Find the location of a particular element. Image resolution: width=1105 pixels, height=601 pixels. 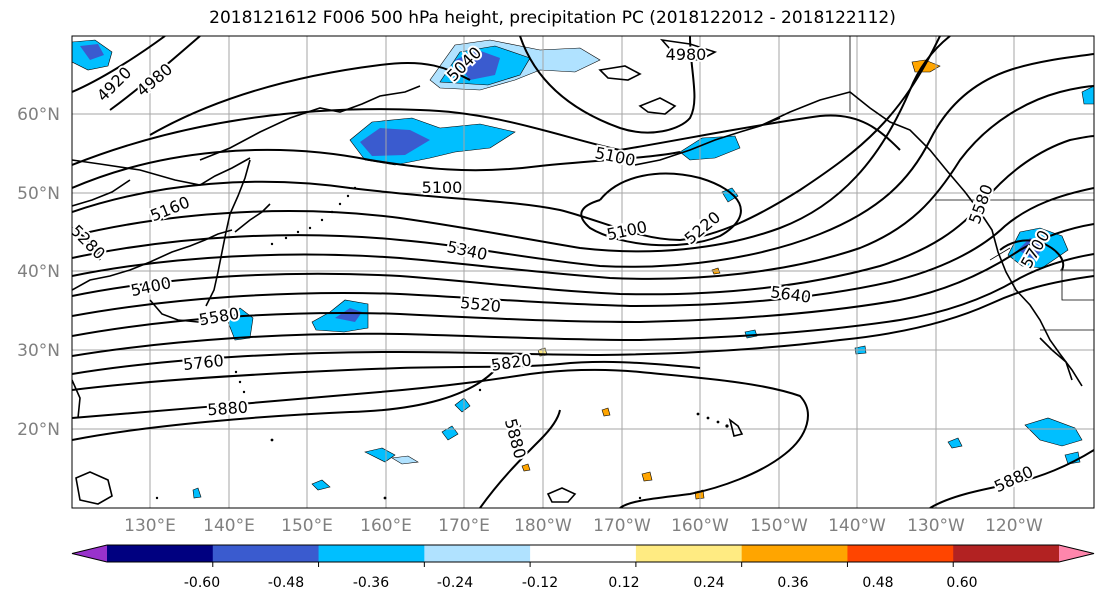

lat-label: 30°N is located at coordinates (38, 351).